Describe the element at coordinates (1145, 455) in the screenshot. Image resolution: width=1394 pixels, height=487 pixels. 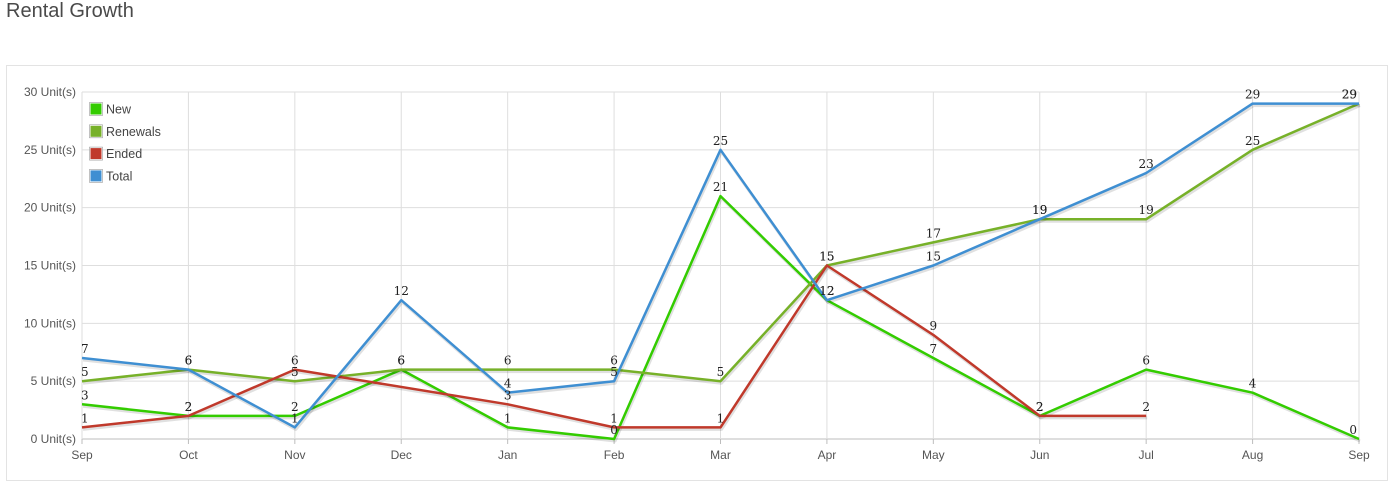
I see `x-tick-label: Jul` at that location.